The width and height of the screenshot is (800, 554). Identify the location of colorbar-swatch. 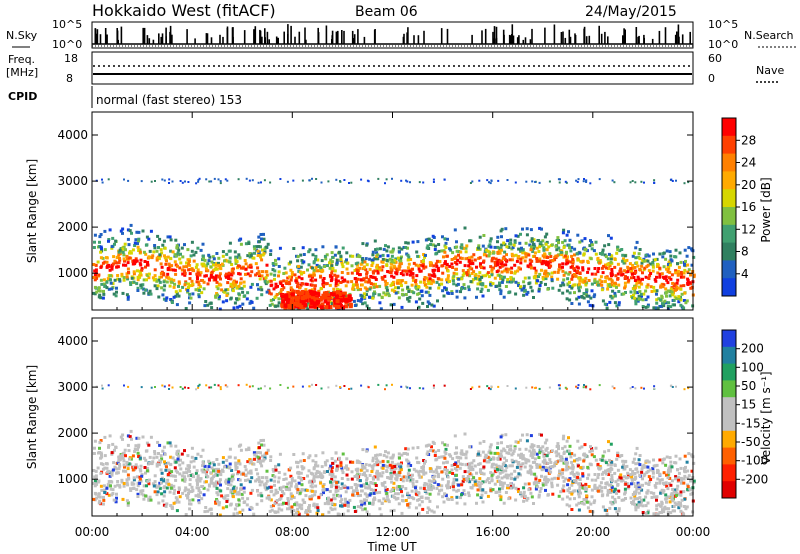
(729, 287).